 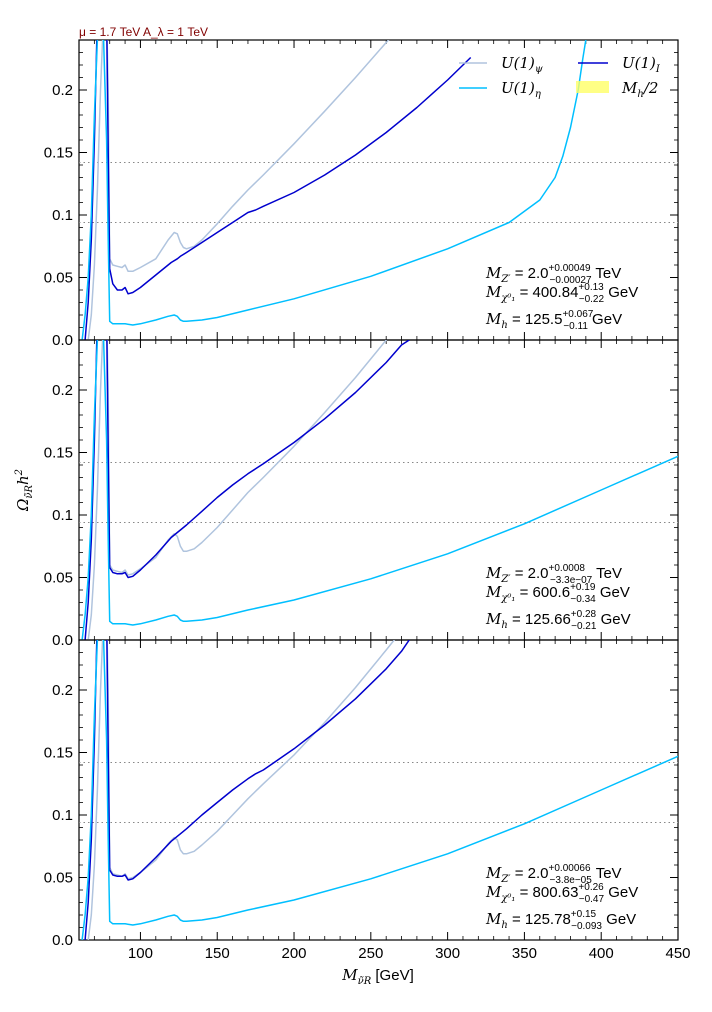 I want to click on annotation-mzp: MZ′ = 2.0+0.00066 −3.8e−05 TeV, so click(x=553, y=874).